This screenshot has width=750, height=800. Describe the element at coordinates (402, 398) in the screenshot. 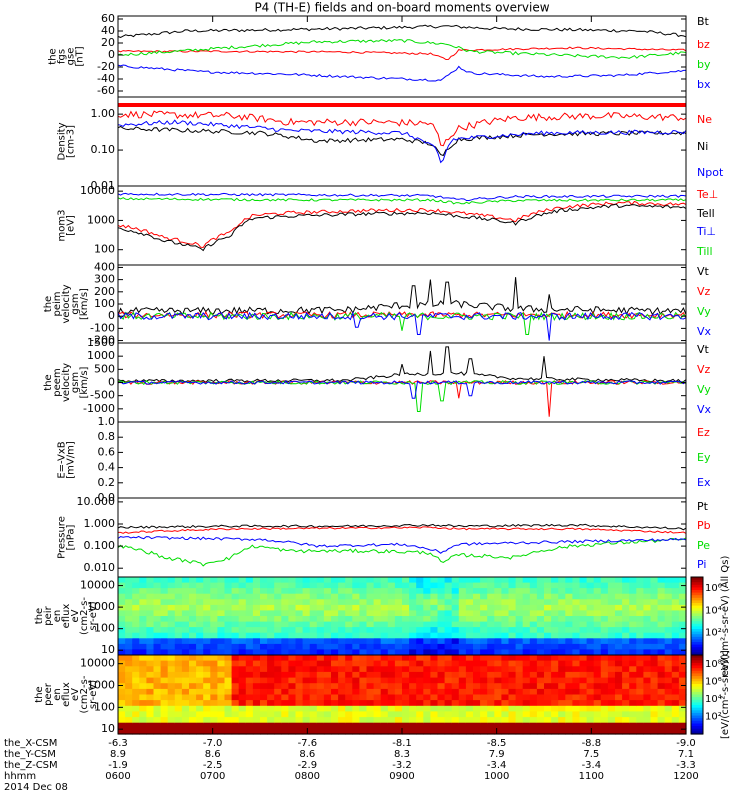

I see `series-line-Vz` at that location.